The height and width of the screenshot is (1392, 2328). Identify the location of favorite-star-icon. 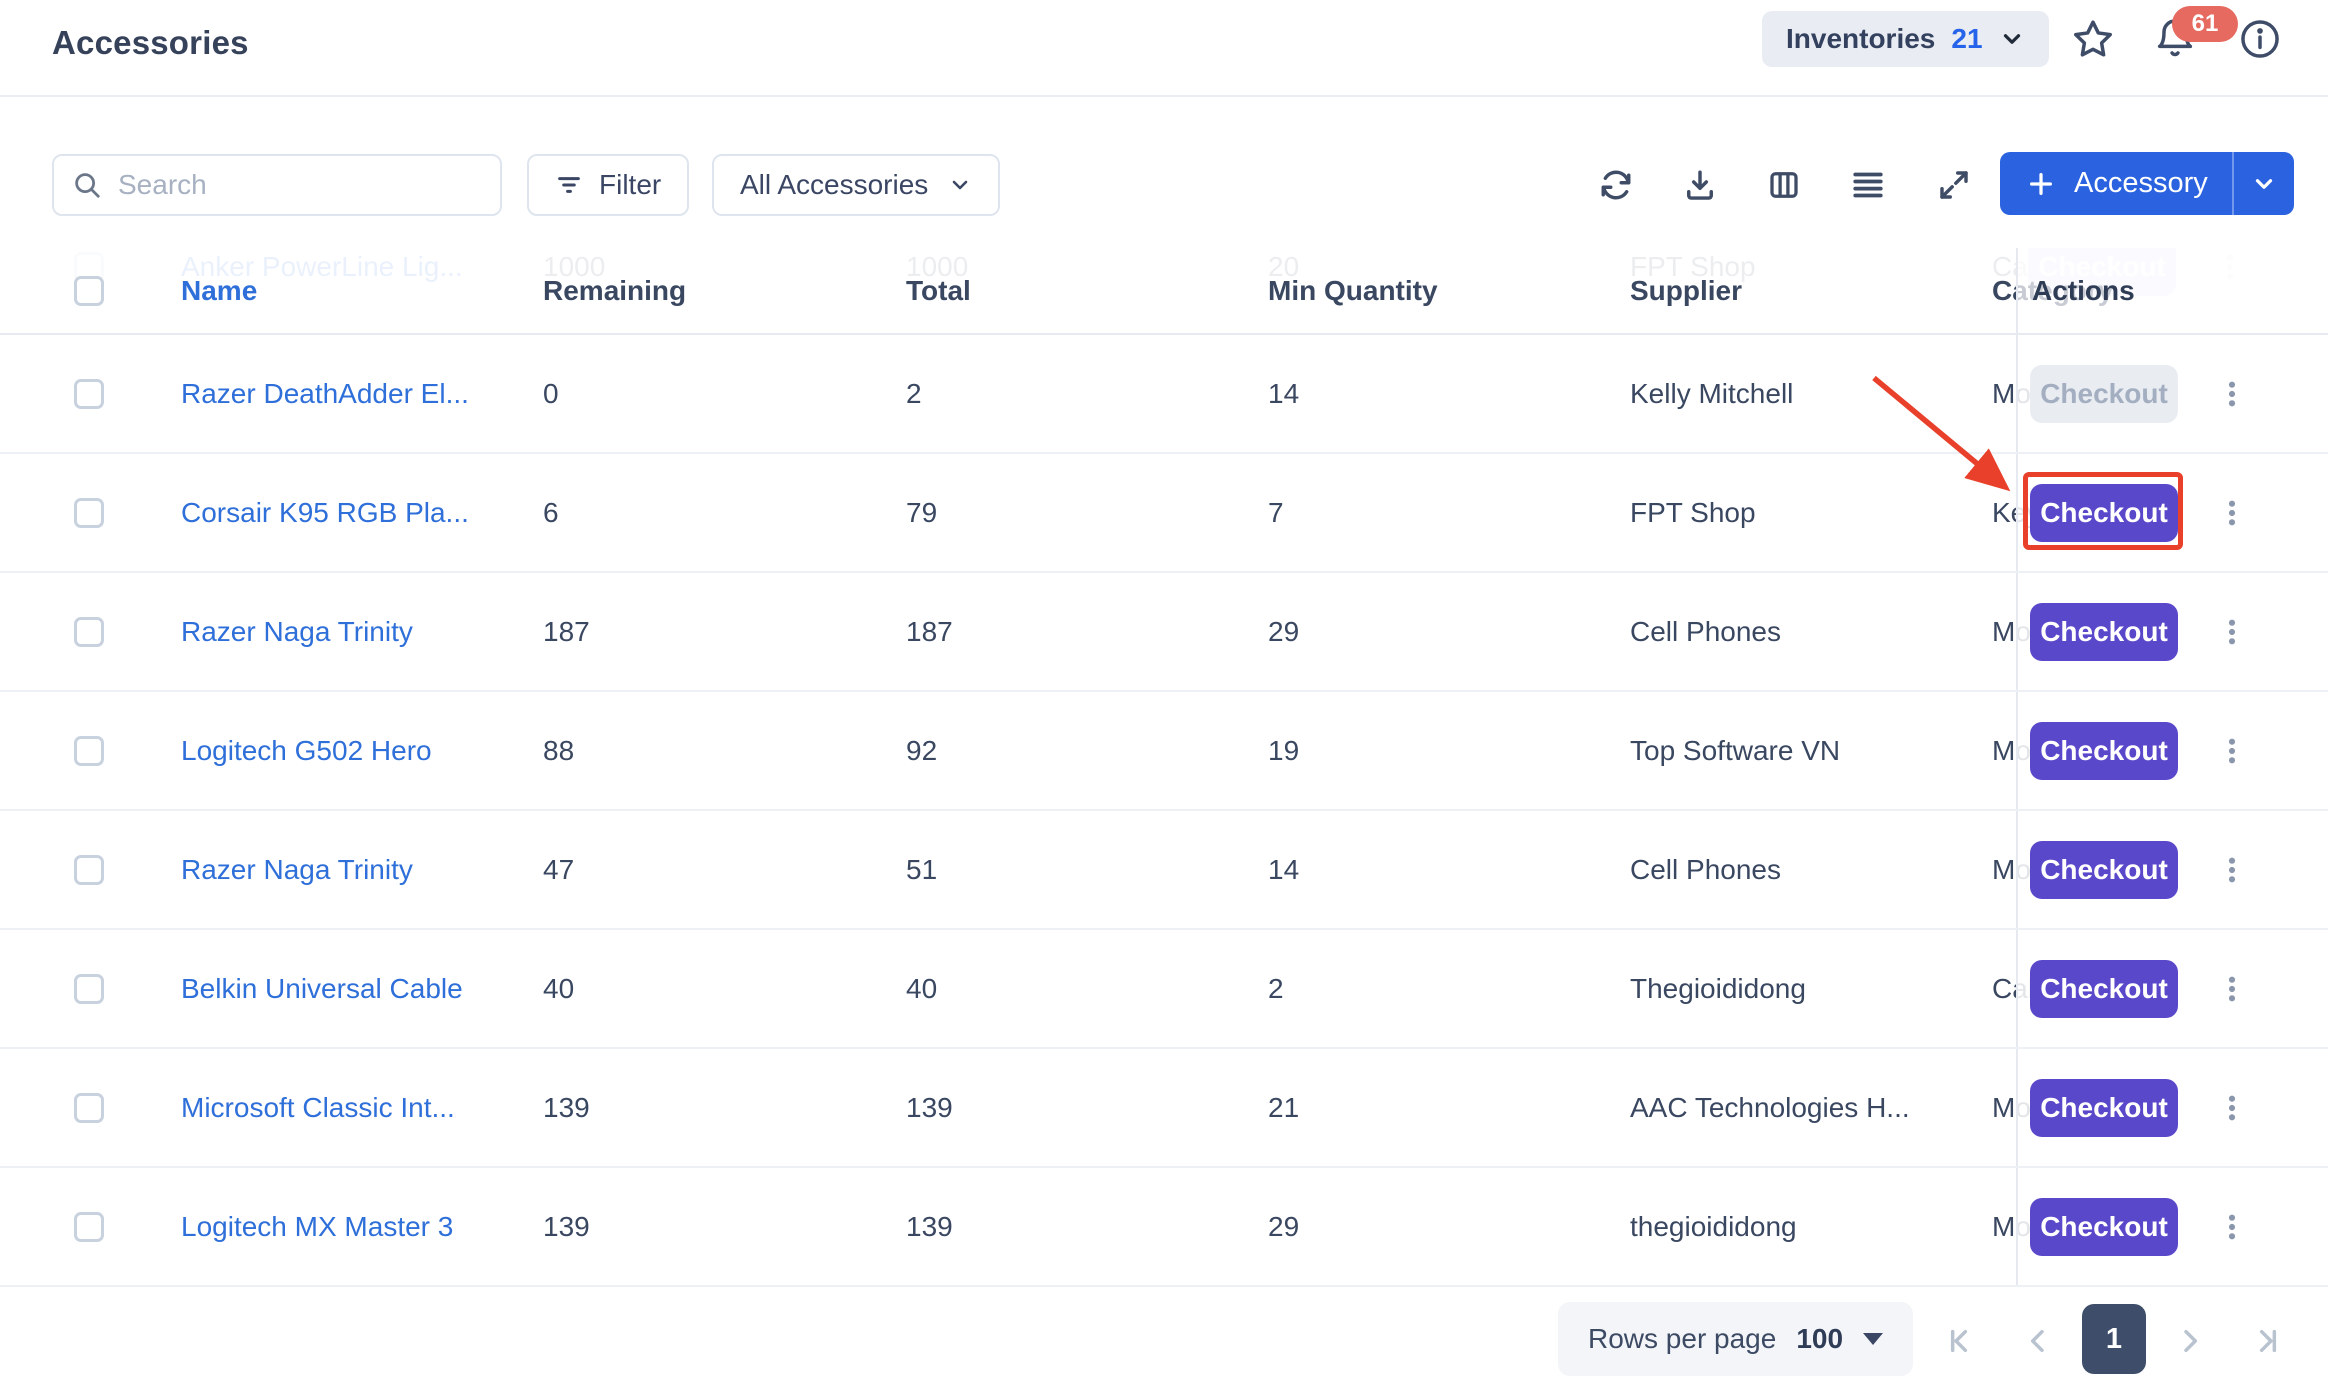
(2093, 39).